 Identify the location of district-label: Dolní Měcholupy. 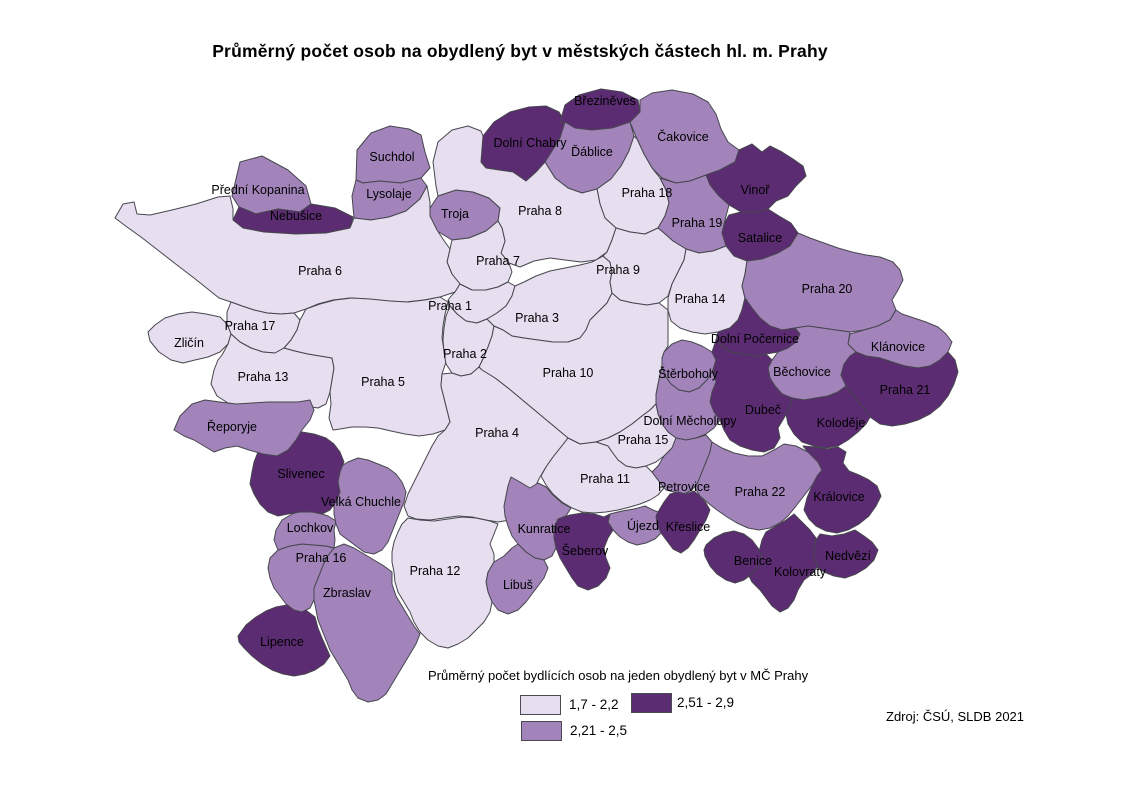
(690, 421).